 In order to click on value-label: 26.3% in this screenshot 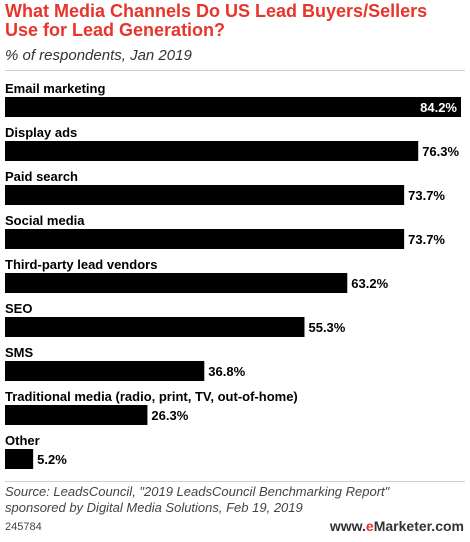, I will do `click(169, 415)`.